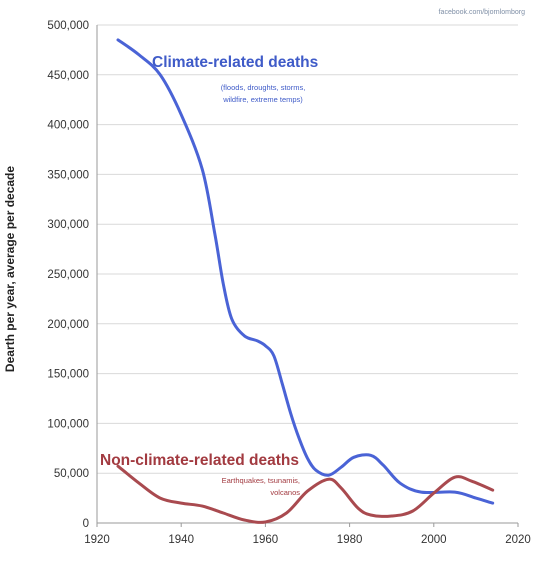 Image resolution: width=541 pixels, height=561 pixels. What do you see at coordinates (307, 540) in the screenshot?
I see `x-tick-labels: 1920 1940 1960 1980 2000 2020` at bounding box center [307, 540].